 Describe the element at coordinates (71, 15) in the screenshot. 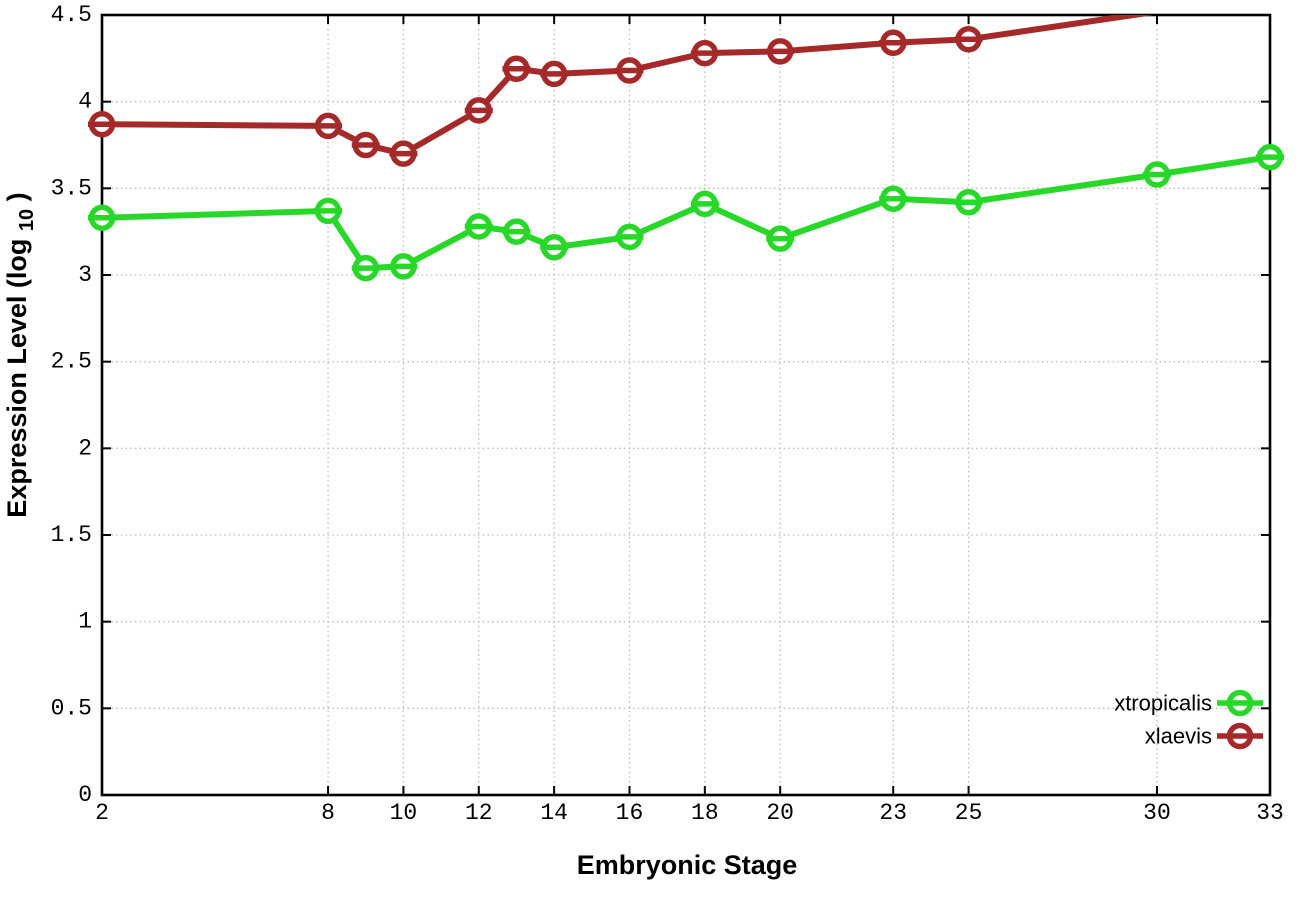

I see `y-tick-label: 4.5` at that location.